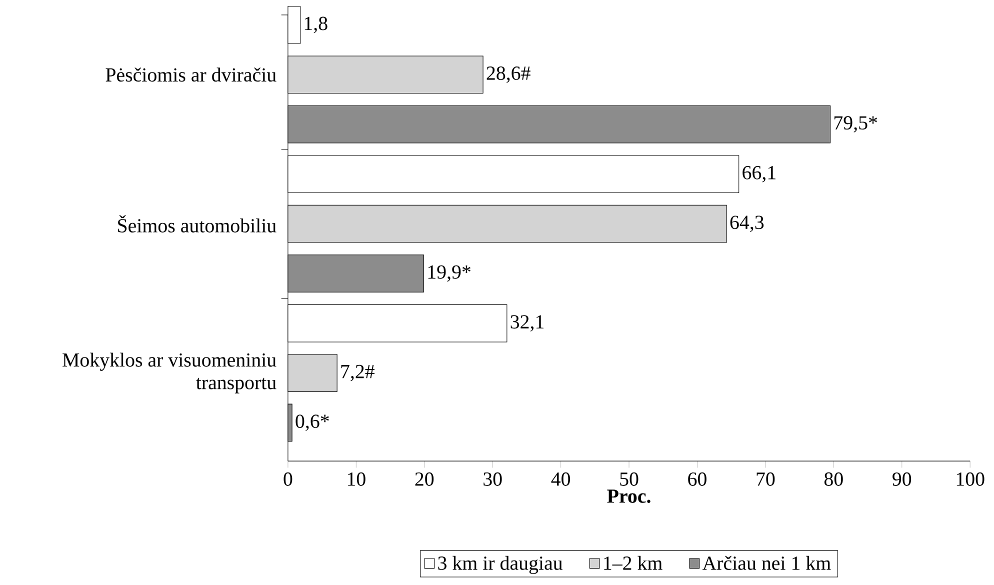 The height and width of the screenshot is (585, 994). What do you see at coordinates (766, 563) in the screenshot?
I see `legend-label: Arčiau nei 1 km` at bounding box center [766, 563].